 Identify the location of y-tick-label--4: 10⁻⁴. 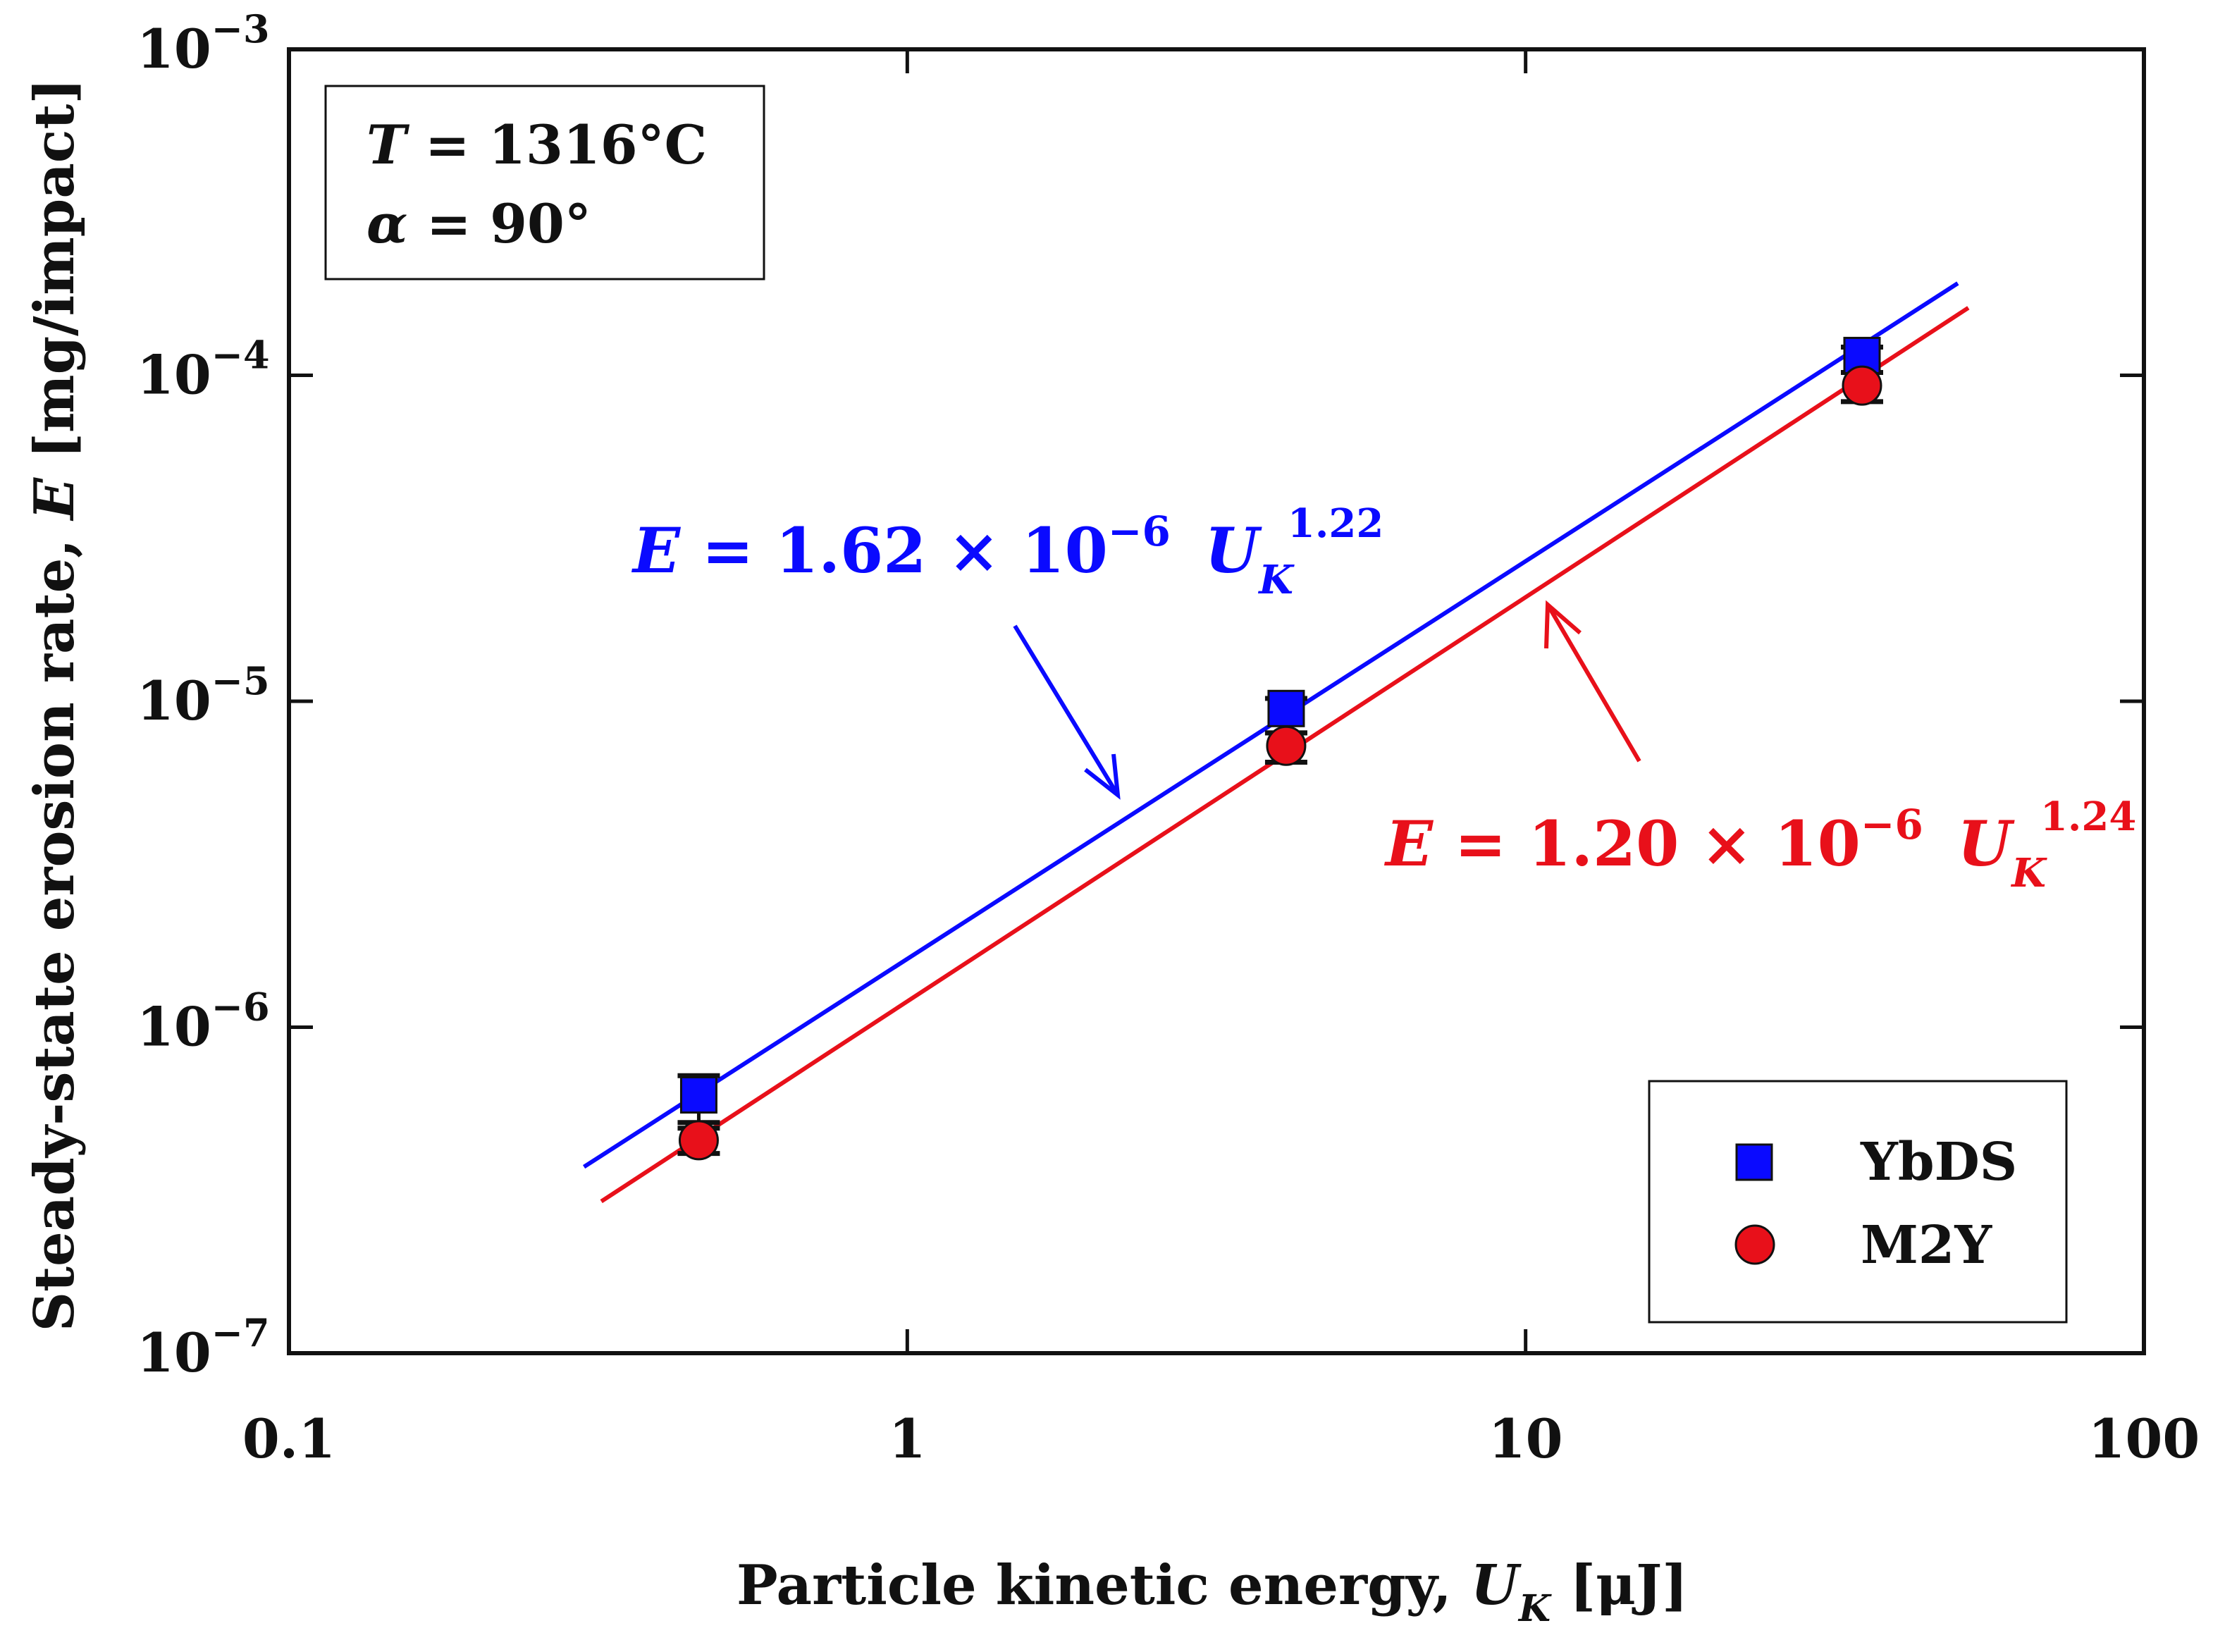
(203, 370).